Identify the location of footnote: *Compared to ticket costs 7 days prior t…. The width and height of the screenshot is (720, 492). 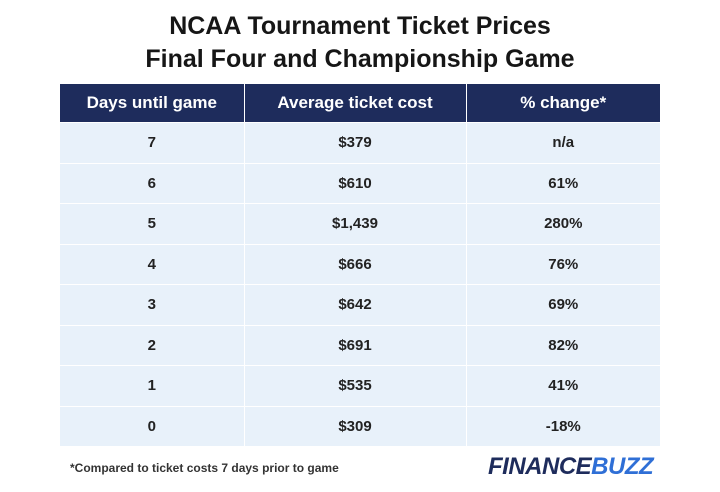
(204, 468).